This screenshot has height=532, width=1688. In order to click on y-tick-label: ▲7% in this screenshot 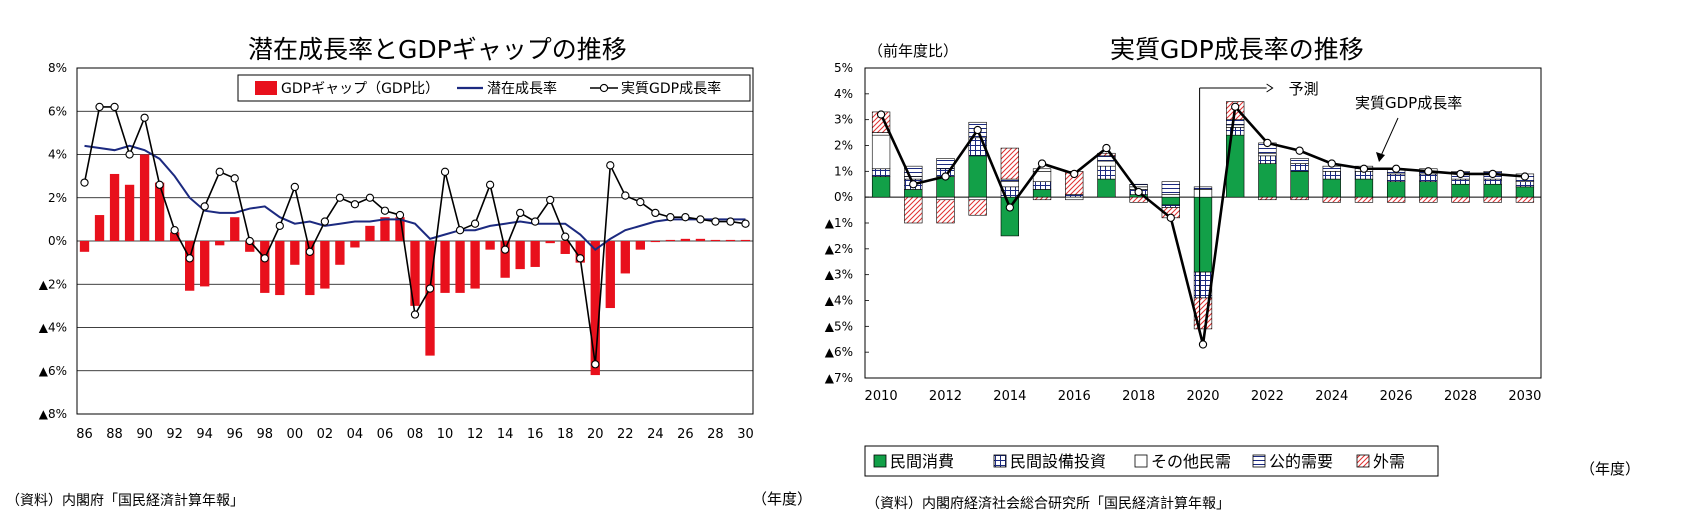, I will do `click(839, 378)`.